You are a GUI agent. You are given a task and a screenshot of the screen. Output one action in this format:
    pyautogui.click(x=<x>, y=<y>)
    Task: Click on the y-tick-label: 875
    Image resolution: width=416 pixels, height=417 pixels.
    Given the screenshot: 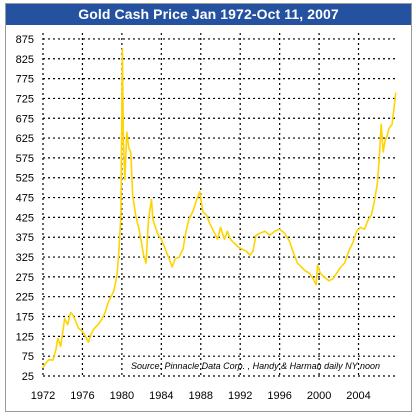 What is the action you would take?
    pyautogui.click(x=25, y=40)
    